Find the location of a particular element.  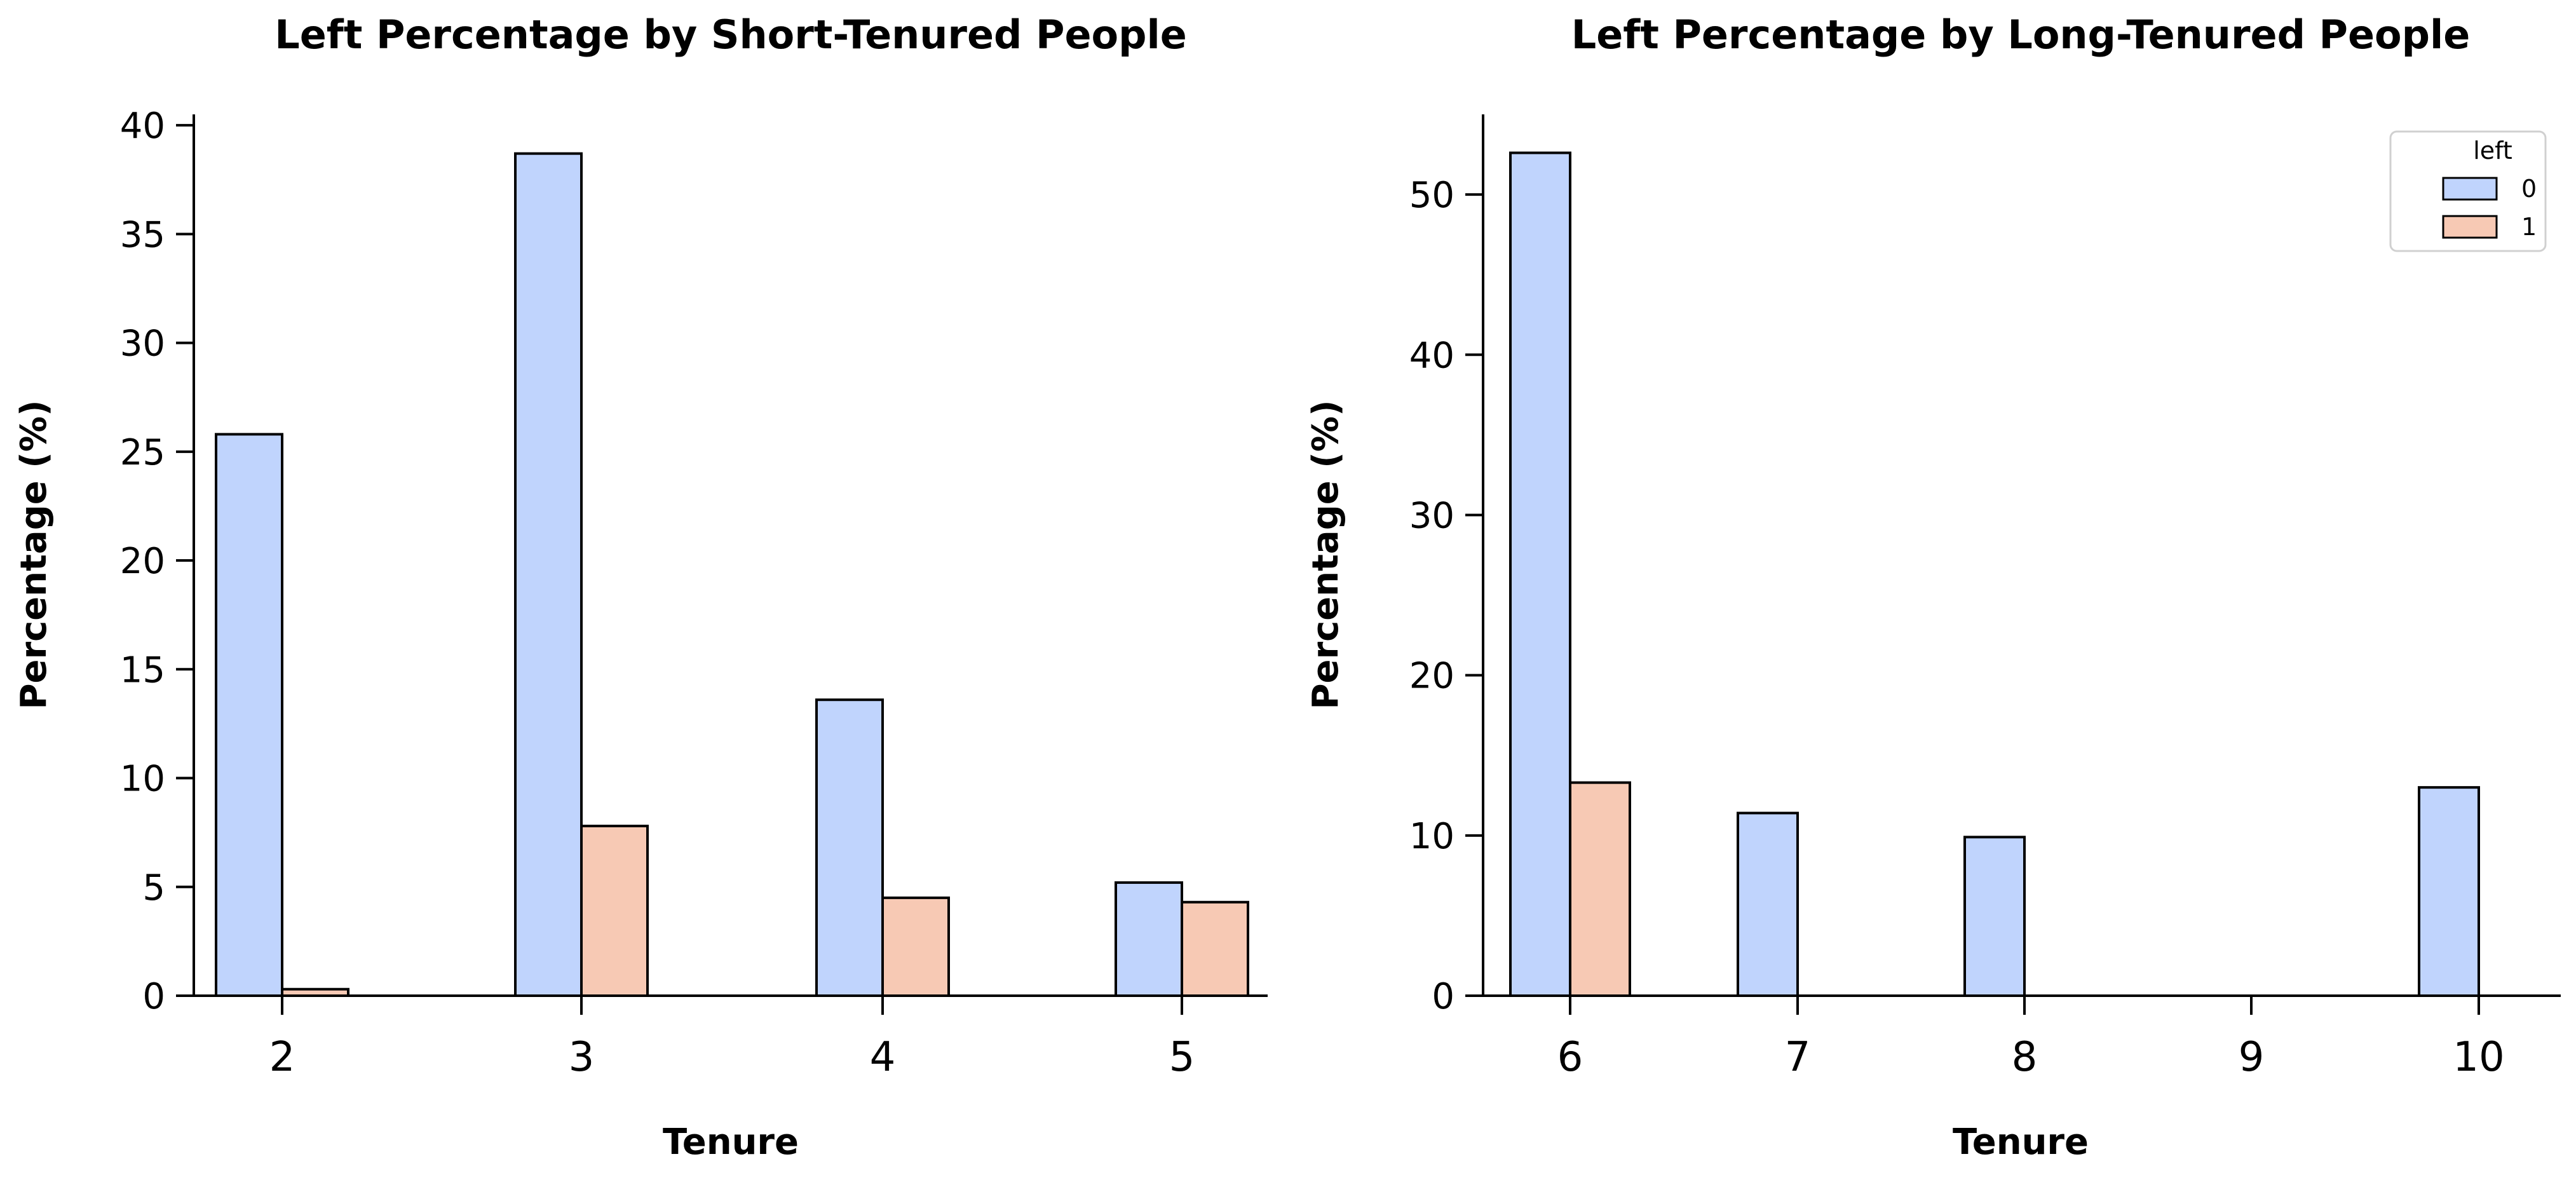

legend-entry-1: 1 is located at coordinates (2529, 227).